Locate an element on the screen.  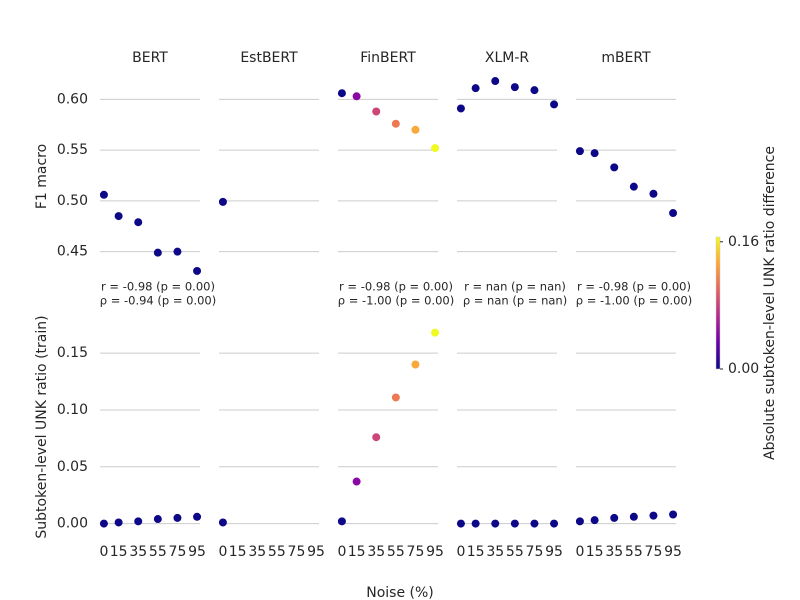
panel-title: FinBERT is located at coordinates (388, 58).